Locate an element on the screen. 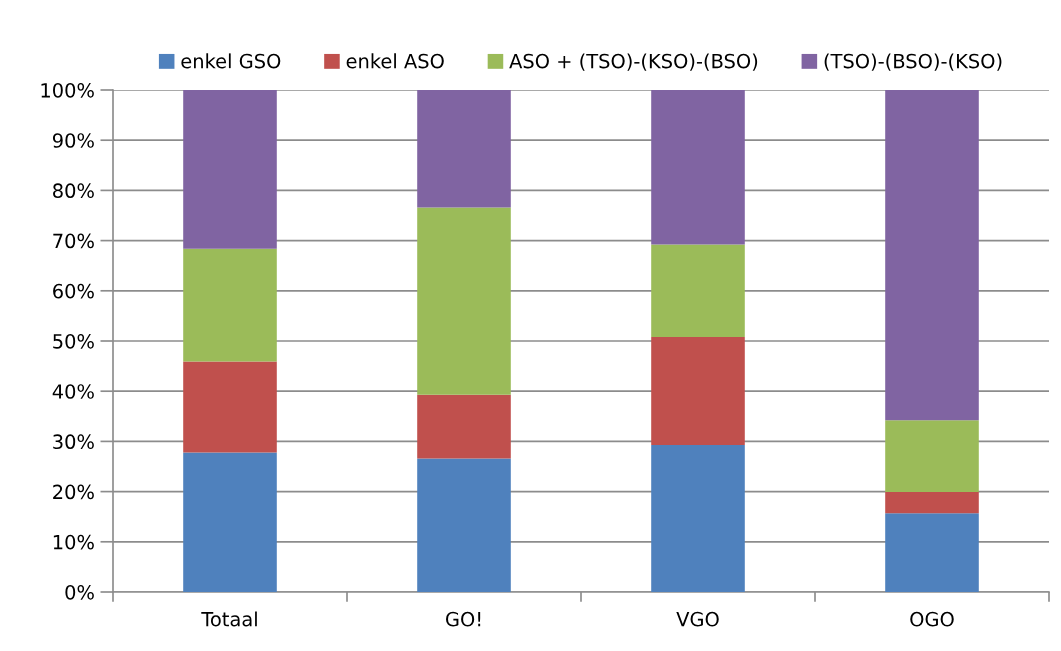  y-tick-label: 40% is located at coordinates (73, 391).